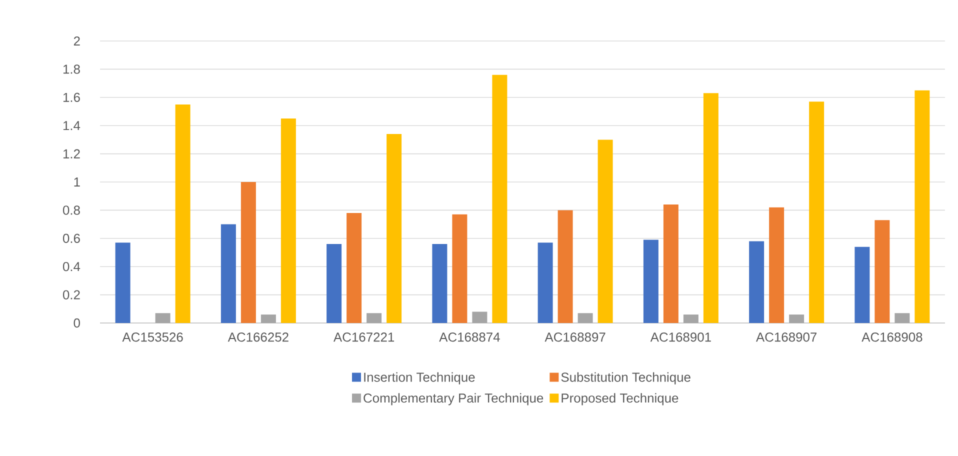 The width and height of the screenshot is (958, 456). I want to click on y-tick-label: 0.8, so click(71, 210).